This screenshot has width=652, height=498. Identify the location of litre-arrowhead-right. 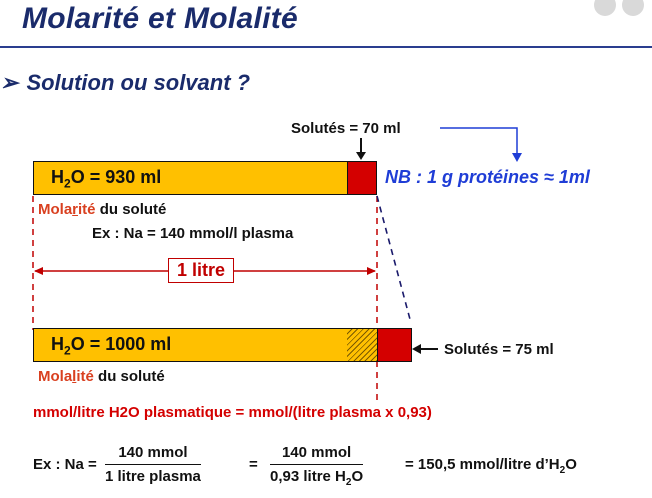
(371, 271).